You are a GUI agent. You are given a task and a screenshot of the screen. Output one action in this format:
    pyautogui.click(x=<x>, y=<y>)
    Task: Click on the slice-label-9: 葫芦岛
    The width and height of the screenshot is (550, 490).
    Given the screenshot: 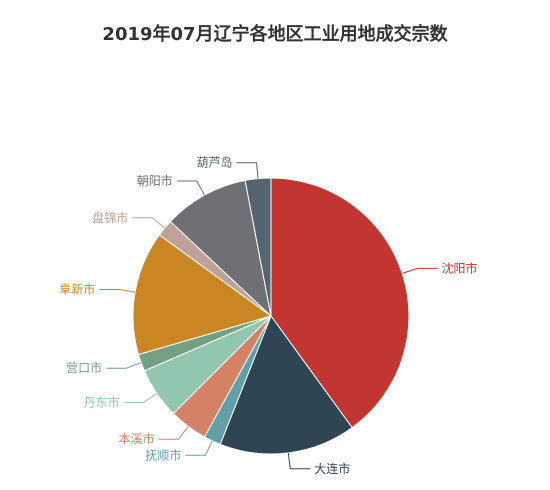 What is the action you would take?
    pyautogui.click(x=214, y=162)
    